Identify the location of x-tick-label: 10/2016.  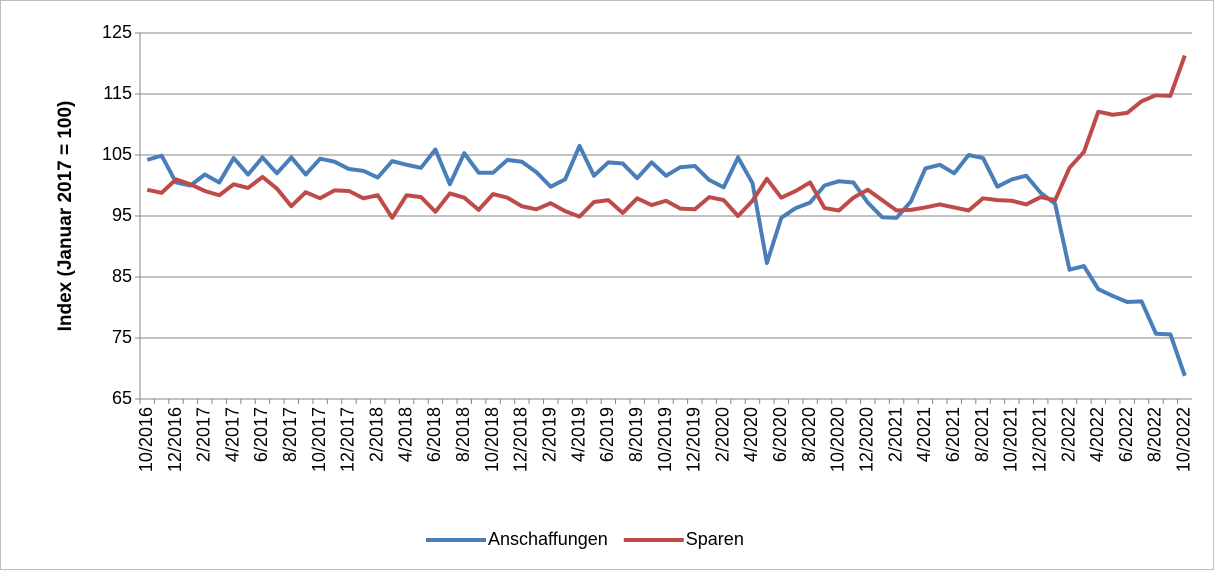
(146, 439).